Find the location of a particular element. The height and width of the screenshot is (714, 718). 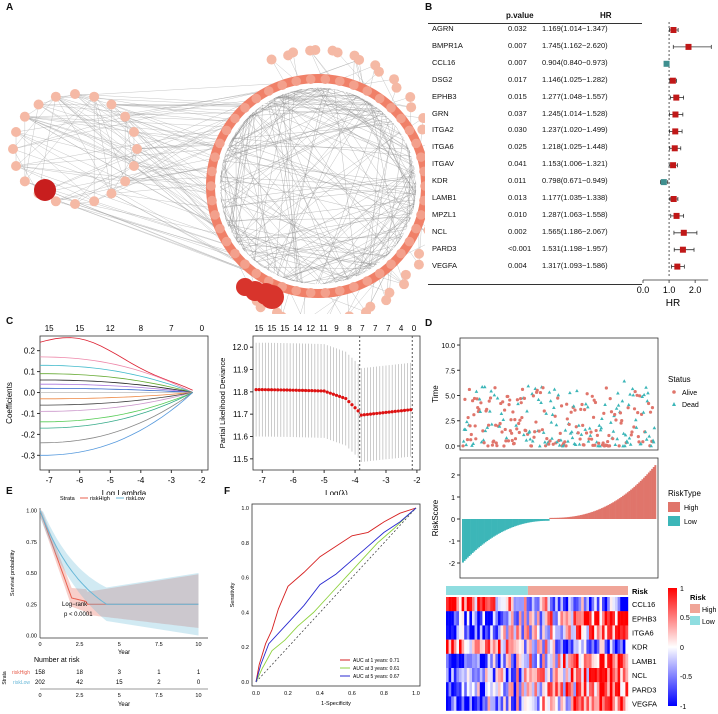

risktype-high-key is located at coordinates (674, 507).